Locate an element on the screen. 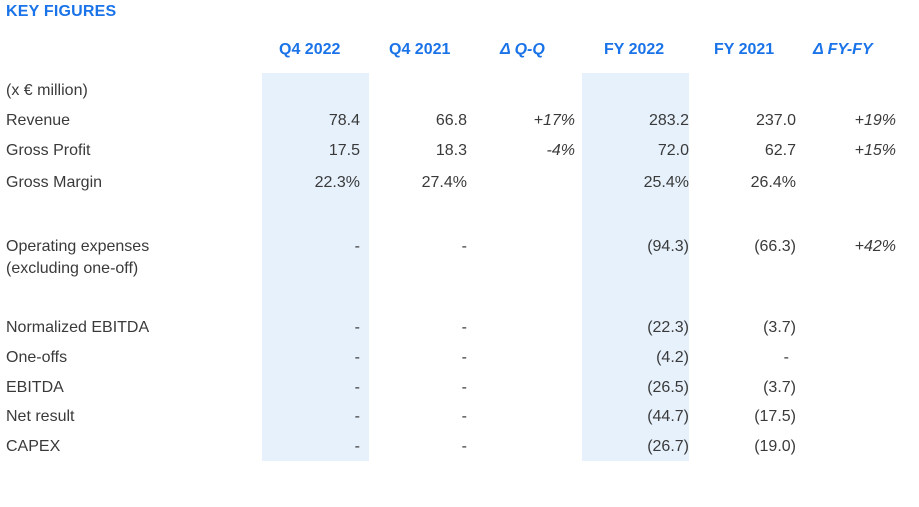 This screenshot has width=919, height=507. q4-2022-column-highlight is located at coordinates (315, 267).